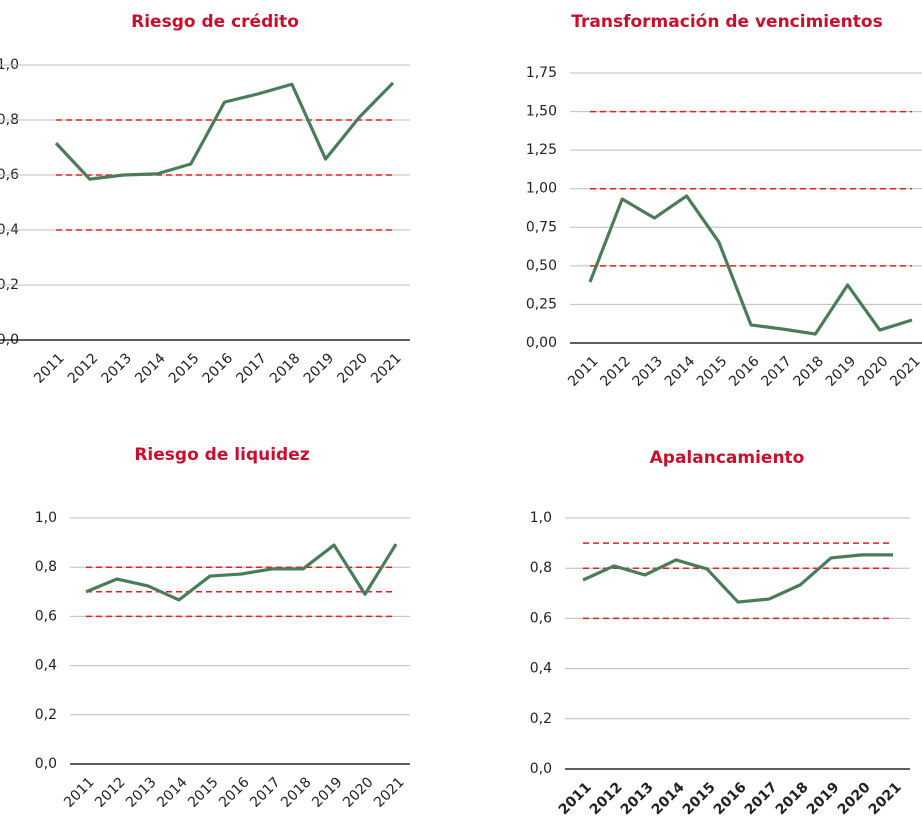 This screenshot has width=922, height=820. Describe the element at coordinates (727, 458) in the screenshot. I see `chart-title: Apalancamiento` at that location.